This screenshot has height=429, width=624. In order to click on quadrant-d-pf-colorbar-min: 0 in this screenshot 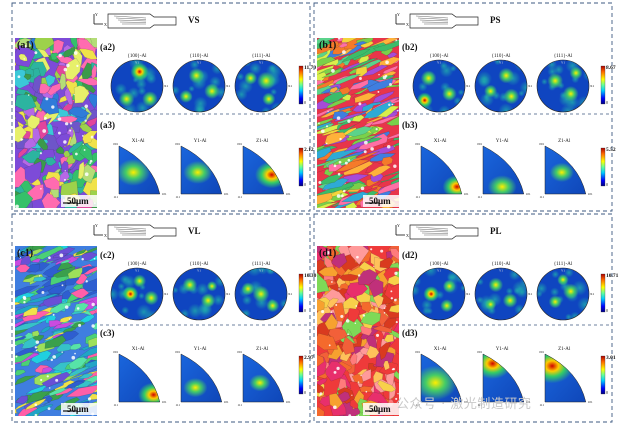, I will do `click(607, 310)`.